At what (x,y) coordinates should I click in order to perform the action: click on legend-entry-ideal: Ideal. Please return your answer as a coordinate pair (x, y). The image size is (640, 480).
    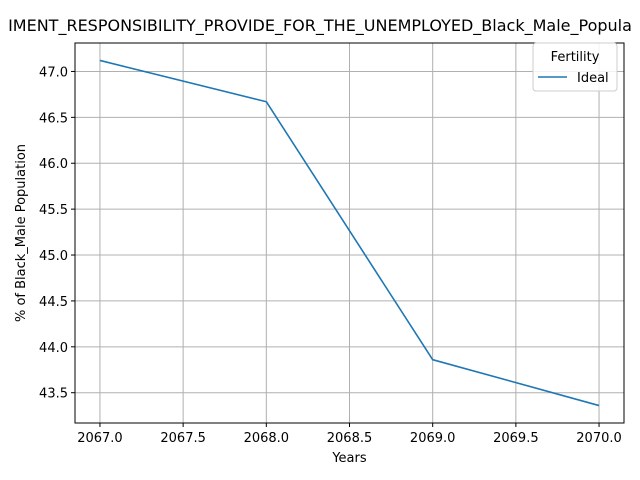
    Looking at the image, I should click on (593, 78).